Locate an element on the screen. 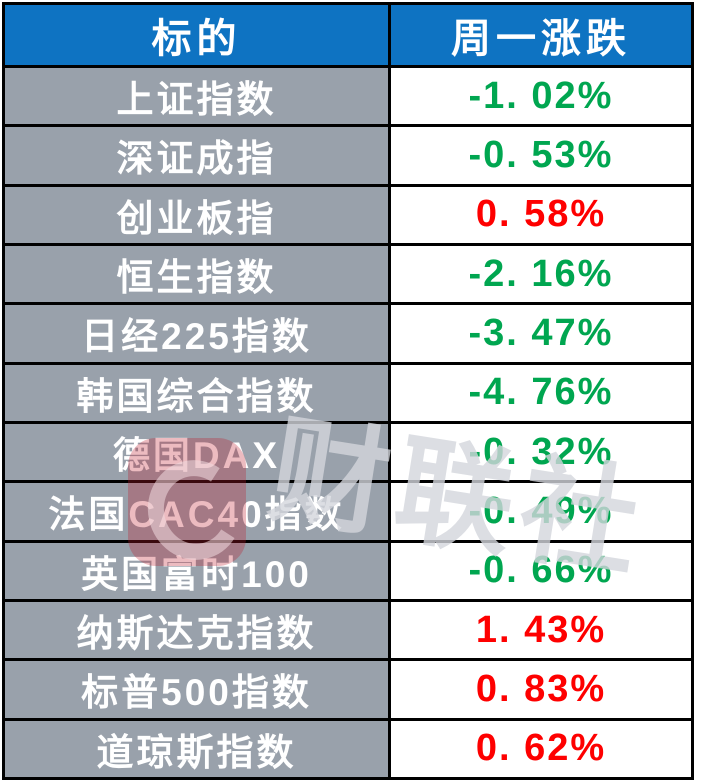  index-name-cell: 英国富时100 is located at coordinates (196, 570).